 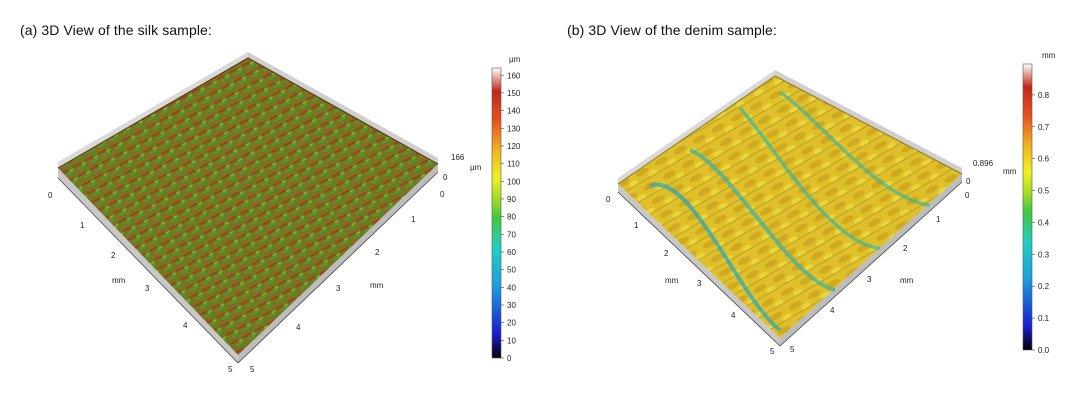 I want to click on panel-b-colorbar-unit: mm, so click(x=1049, y=55).